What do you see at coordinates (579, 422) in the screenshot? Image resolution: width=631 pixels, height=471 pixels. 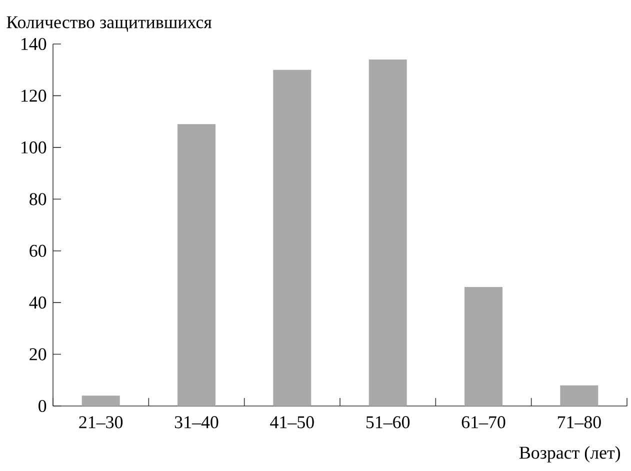 I see `x-tick-label: 71–80` at bounding box center [579, 422].